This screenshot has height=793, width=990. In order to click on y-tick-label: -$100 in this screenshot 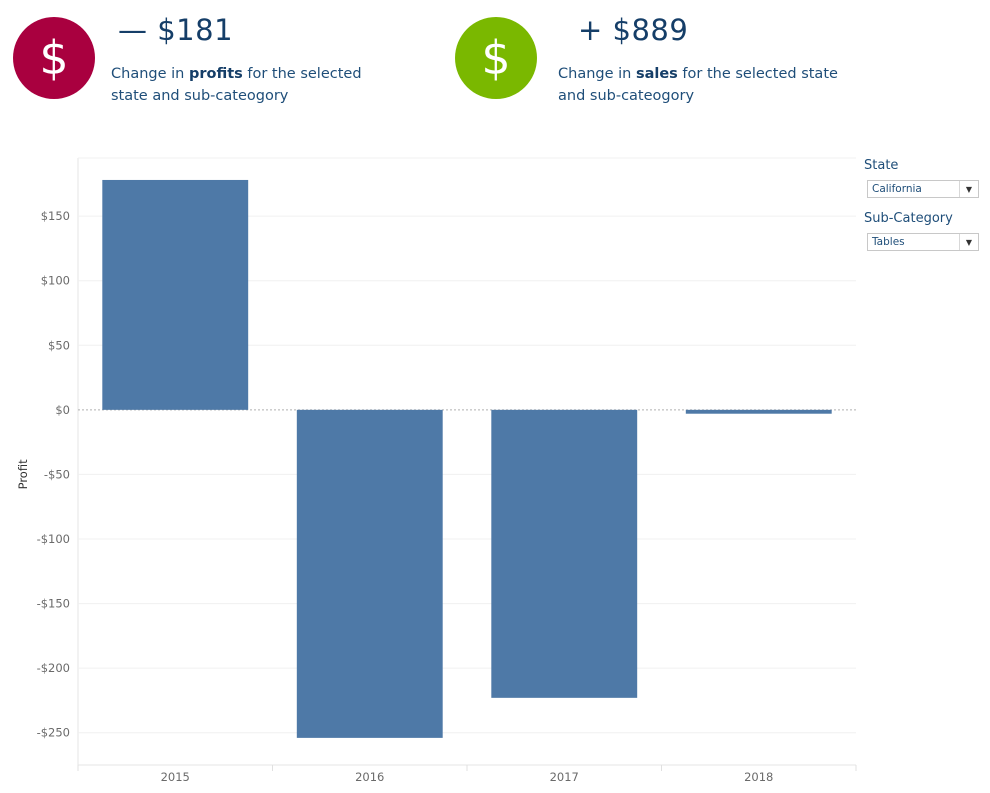, I will do `click(53, 539)`.